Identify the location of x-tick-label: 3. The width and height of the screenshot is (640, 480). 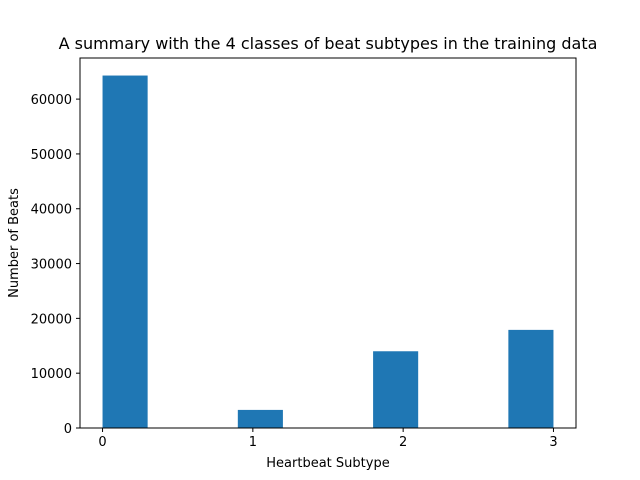
(553, 442).